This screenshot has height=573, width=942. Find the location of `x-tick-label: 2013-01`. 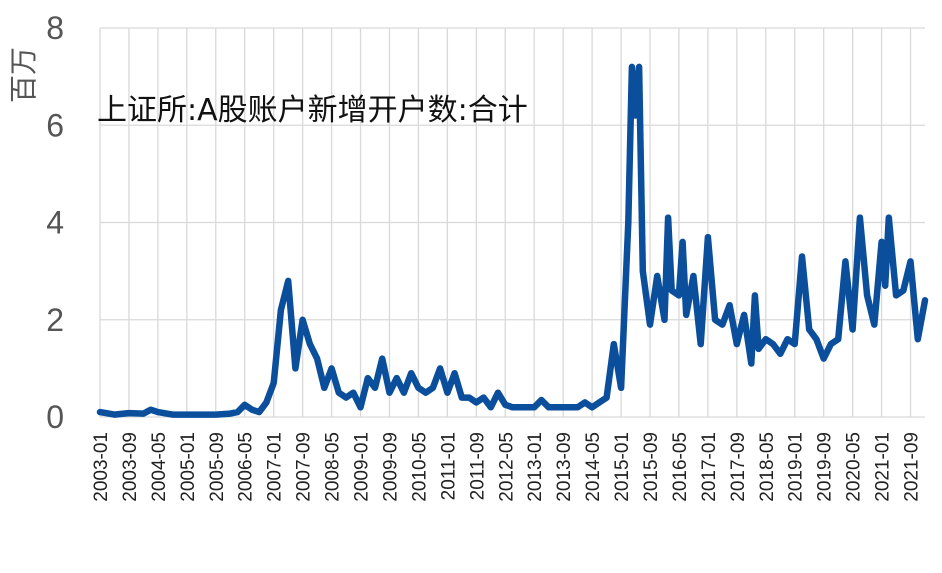

x-tick-label: 2013-01 is located at coordinates (535, 467).